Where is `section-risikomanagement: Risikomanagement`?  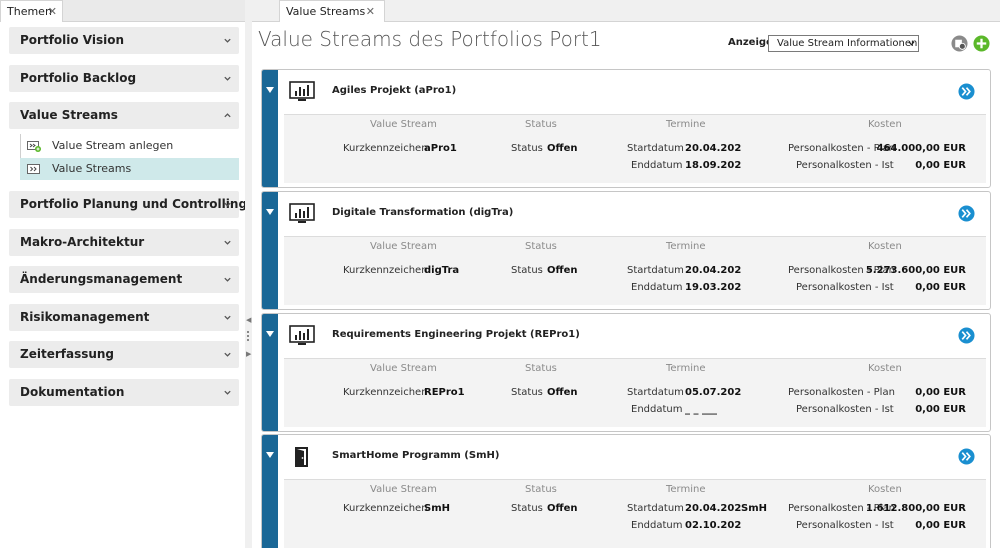
section-risikomanagement: Risikomanagement is located at coordinates (124, 317).